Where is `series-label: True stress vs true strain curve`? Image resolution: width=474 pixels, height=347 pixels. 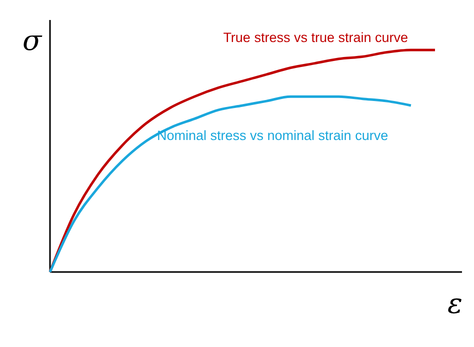
series-label: True stress vs true strain curve is located at coordinates (315, 37).